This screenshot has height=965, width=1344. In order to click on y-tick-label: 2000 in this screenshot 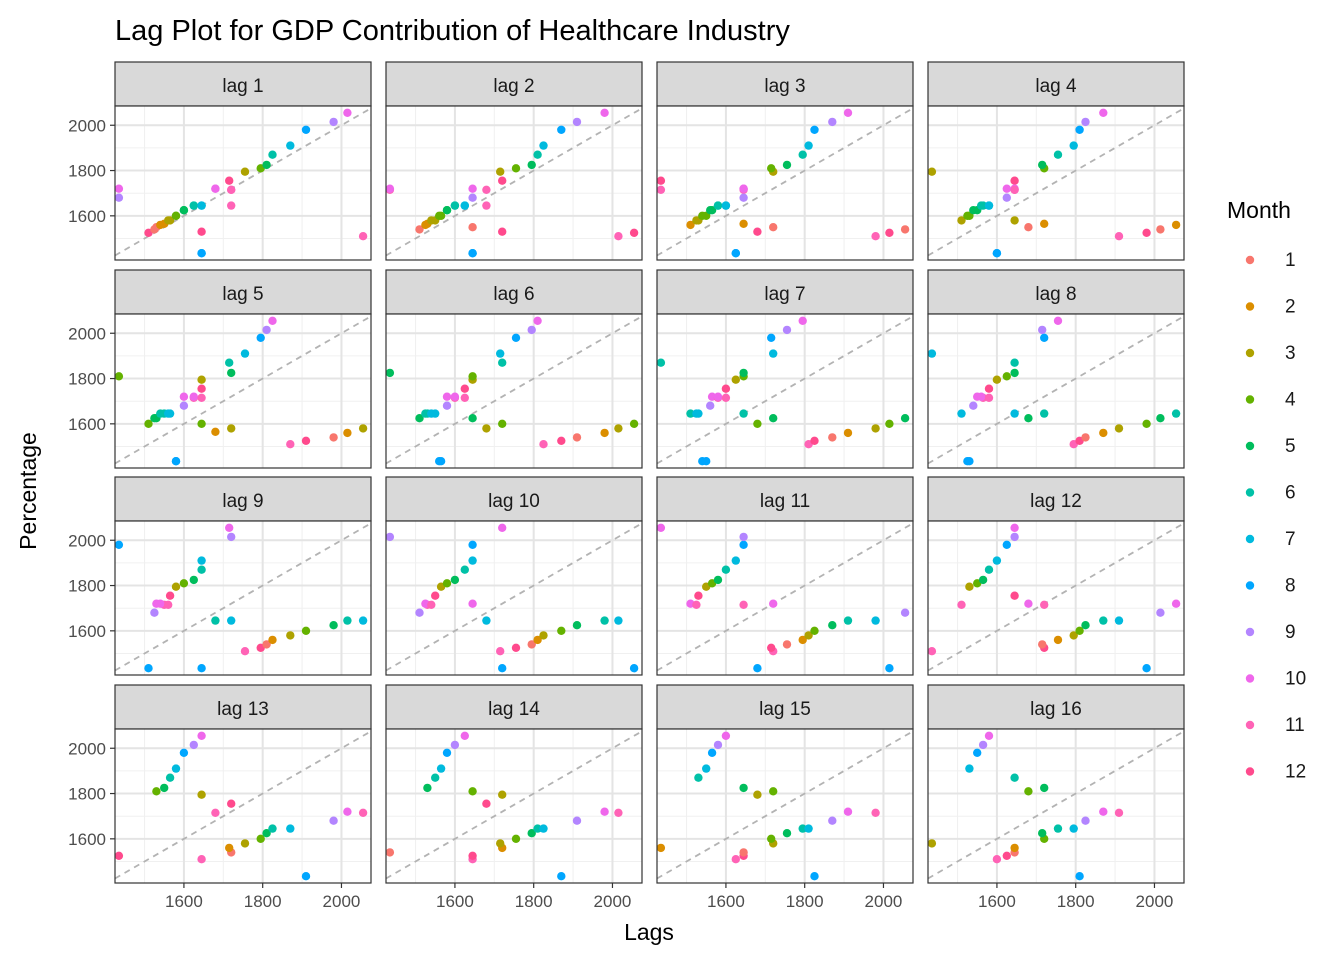, I will do `click(87, 540)`.